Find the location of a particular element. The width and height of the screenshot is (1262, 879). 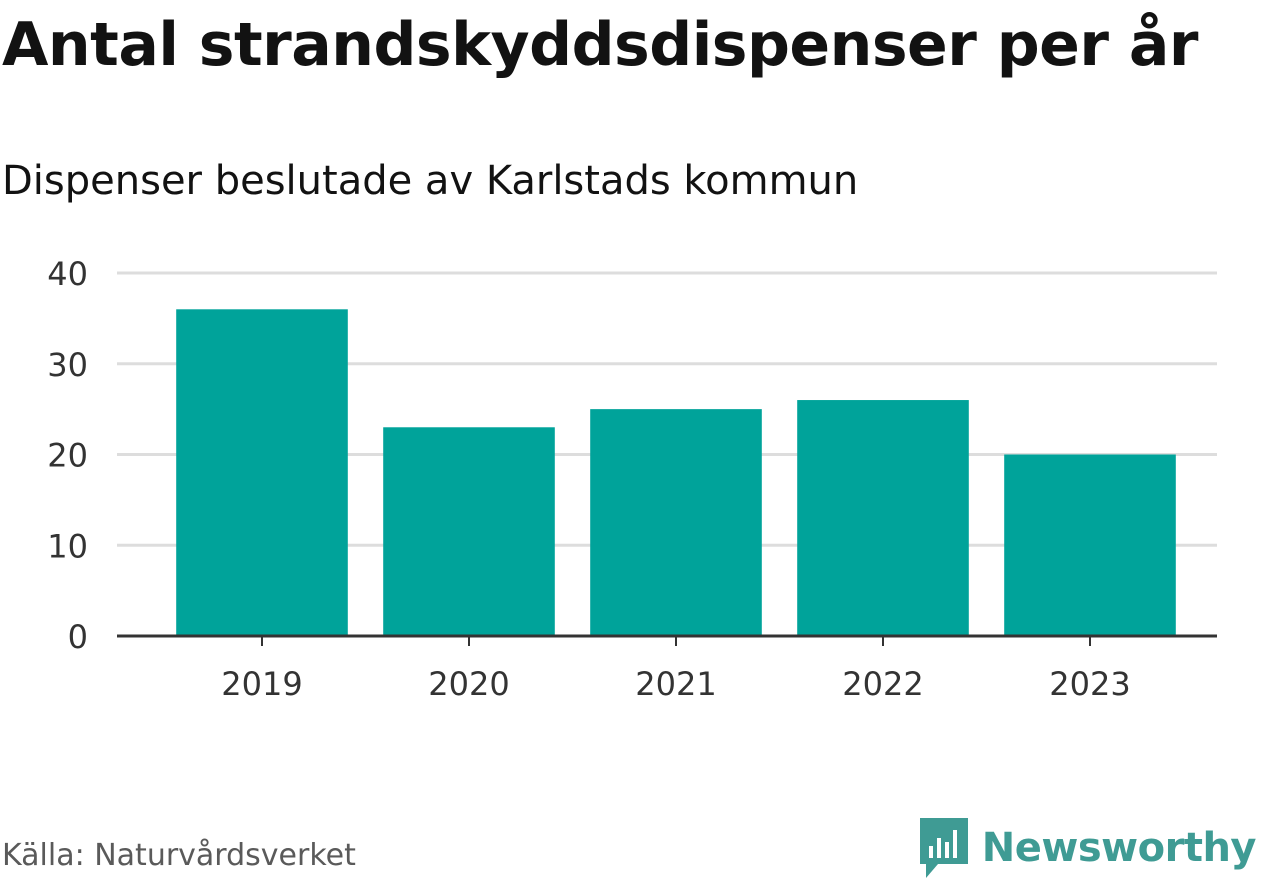

x-tick-label: 2022 is located at coordinates (882, 684).